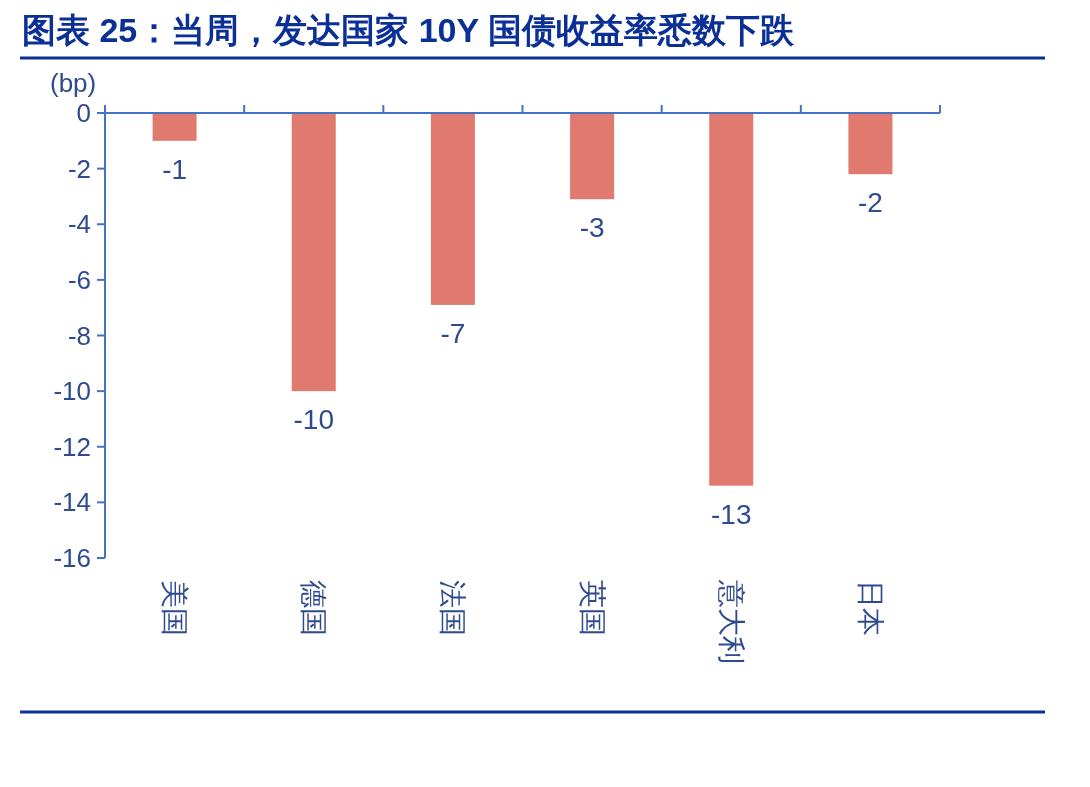 The height and width of the screenshot is (787, 1090). What do you see at coordinates (72, 558) in the screenshot?
I see `y-tick-label: -16` at bounding box center [72, 558].